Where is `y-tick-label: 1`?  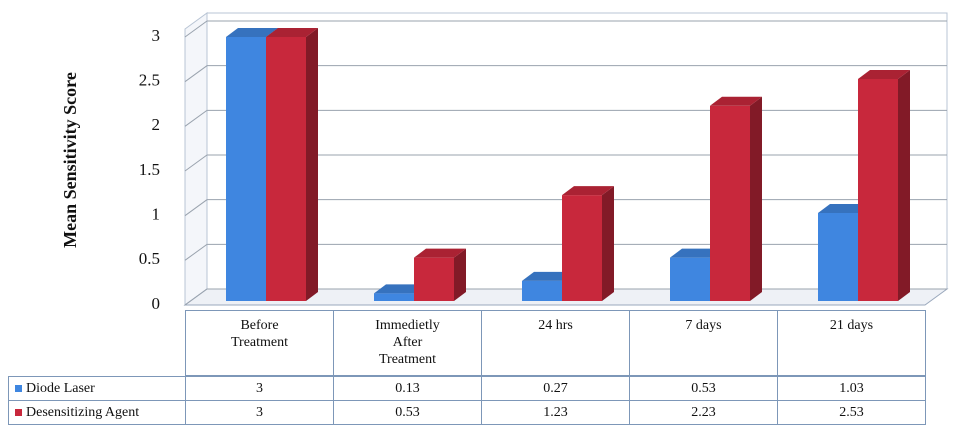 y-tick-label: 1 is located at coordinates (156, 214).